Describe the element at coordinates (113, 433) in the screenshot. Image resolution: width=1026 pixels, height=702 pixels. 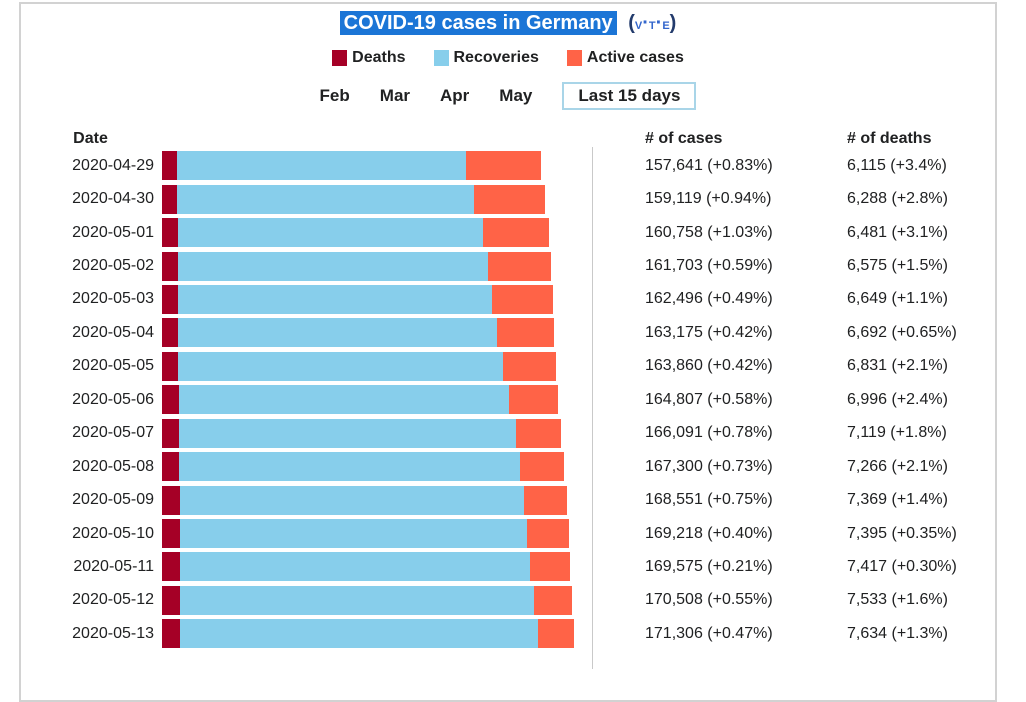
I see `date-label: 2020-05-07` at that location.